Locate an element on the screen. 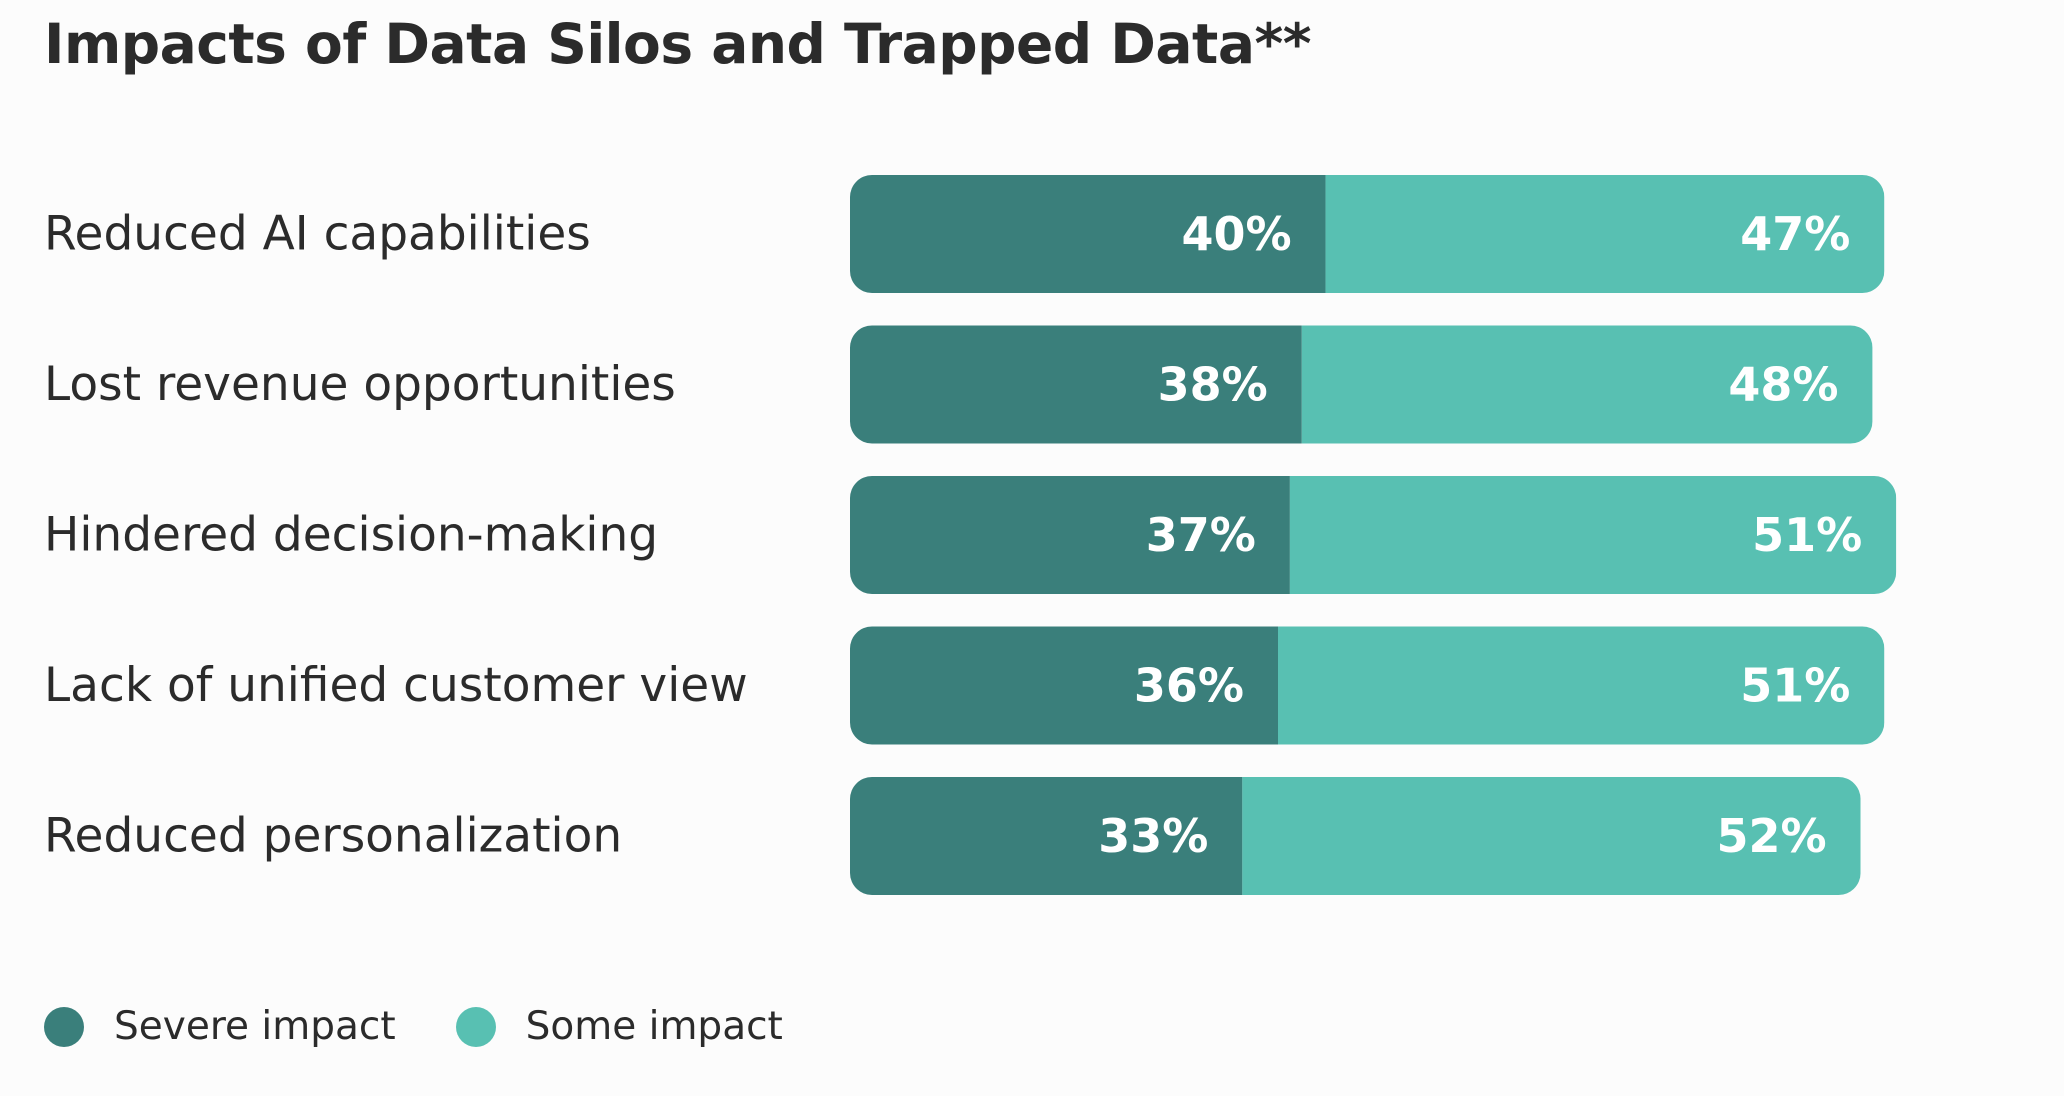  category-label: Reduced personalization is located at coordinates (333, 836).